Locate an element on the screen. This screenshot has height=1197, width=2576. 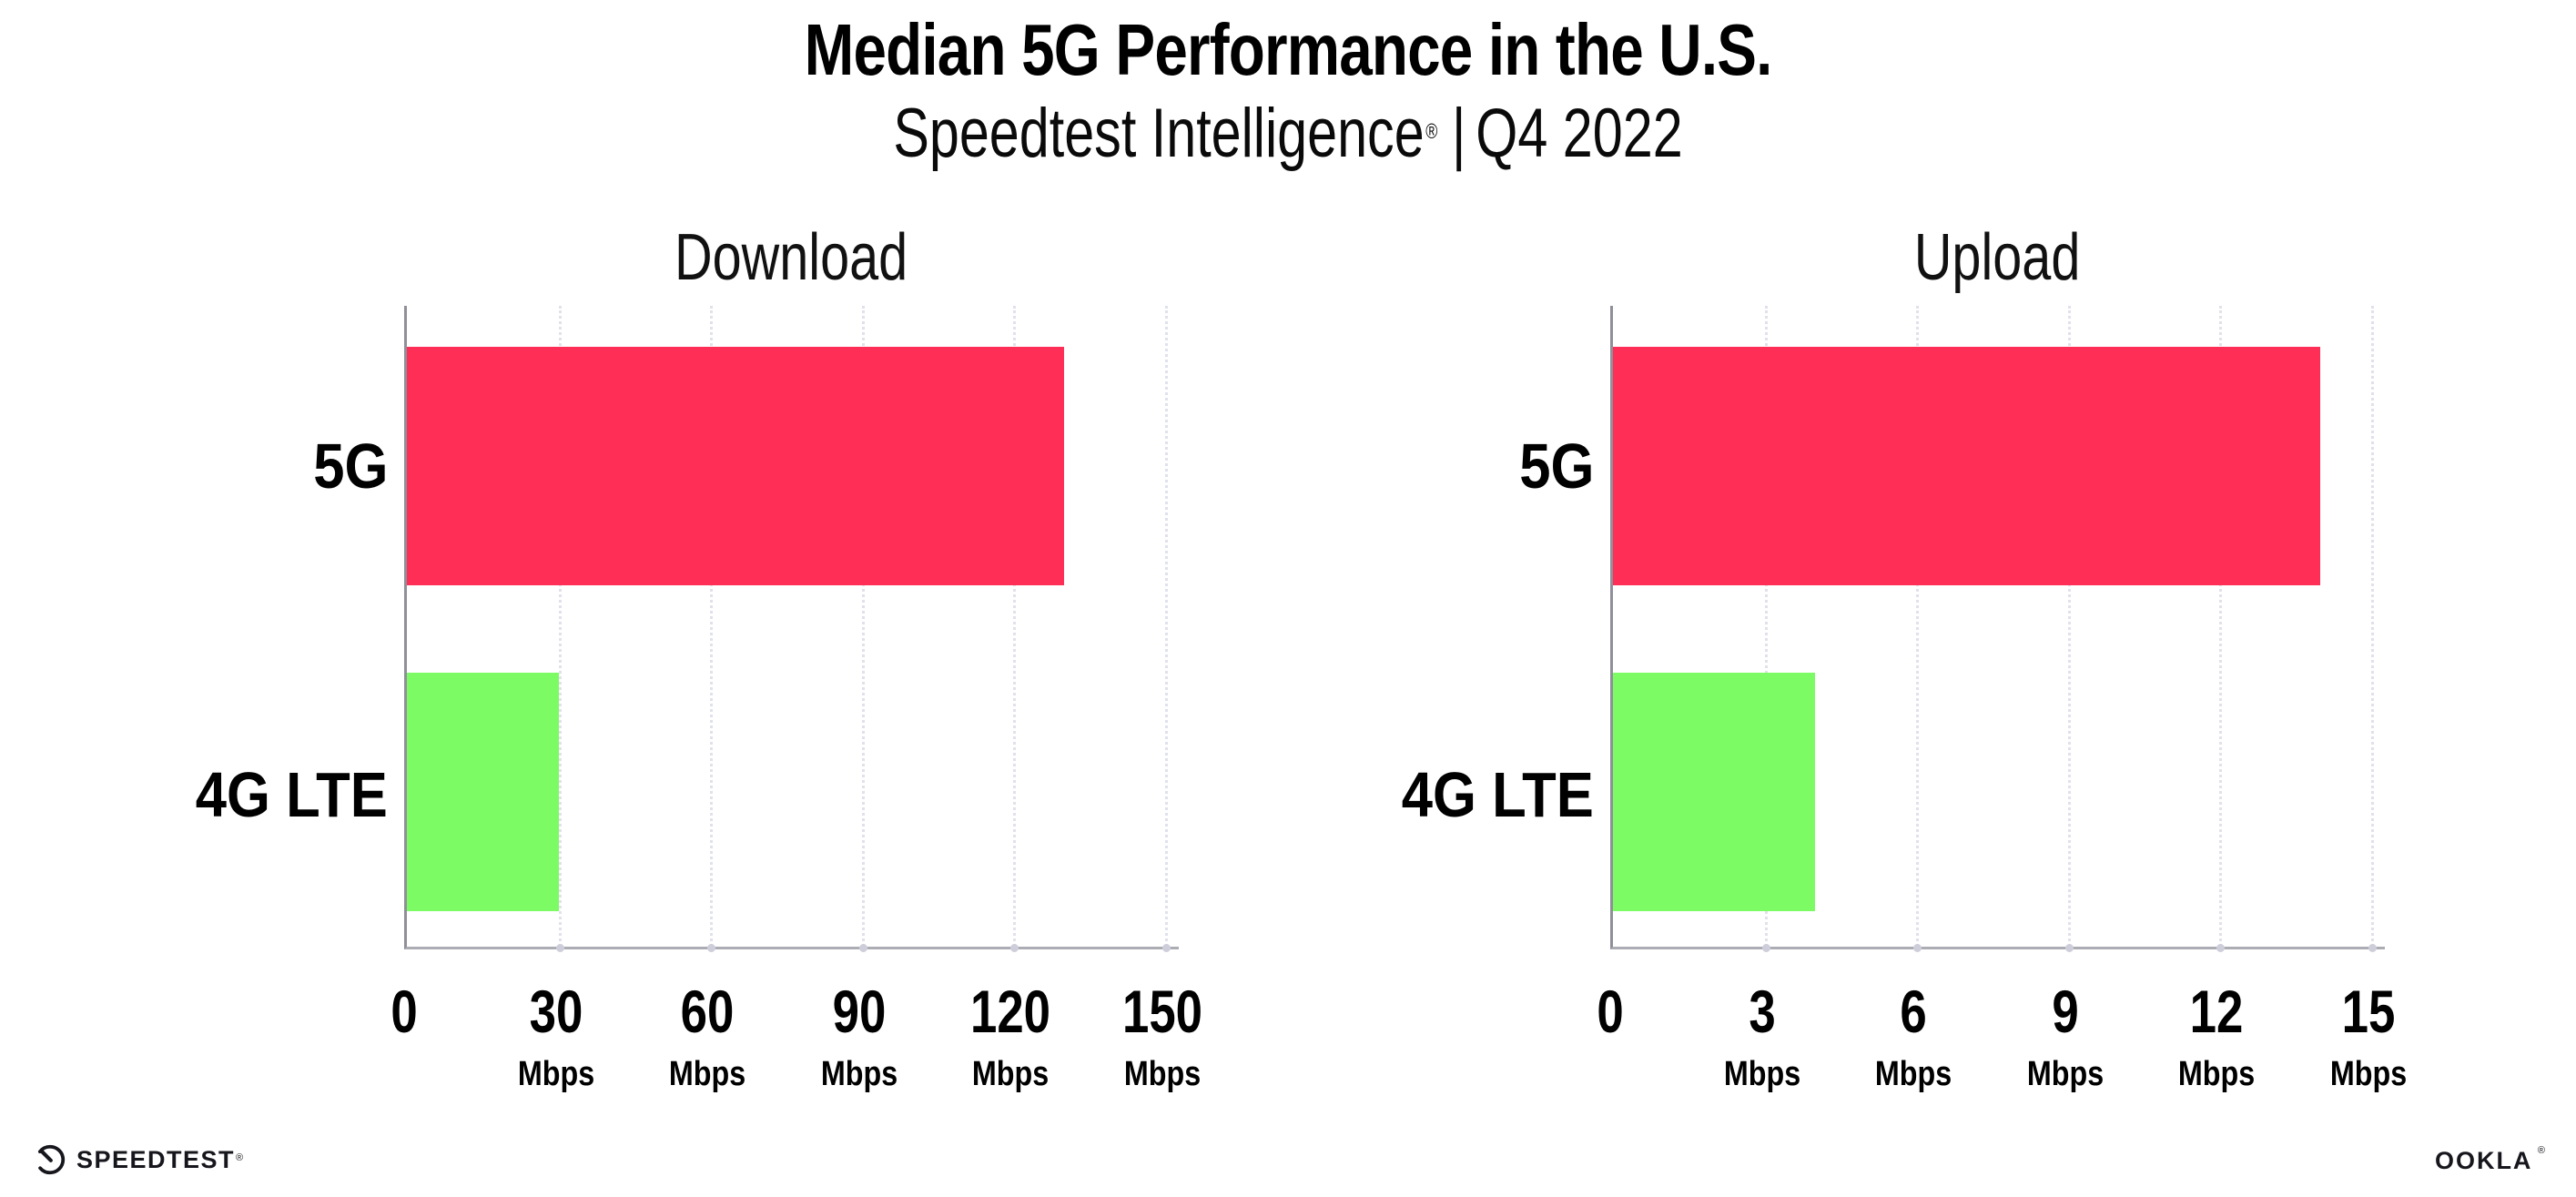
page-title: Median 5G Performance in the U.S. is located at coordinates (1288, 50).